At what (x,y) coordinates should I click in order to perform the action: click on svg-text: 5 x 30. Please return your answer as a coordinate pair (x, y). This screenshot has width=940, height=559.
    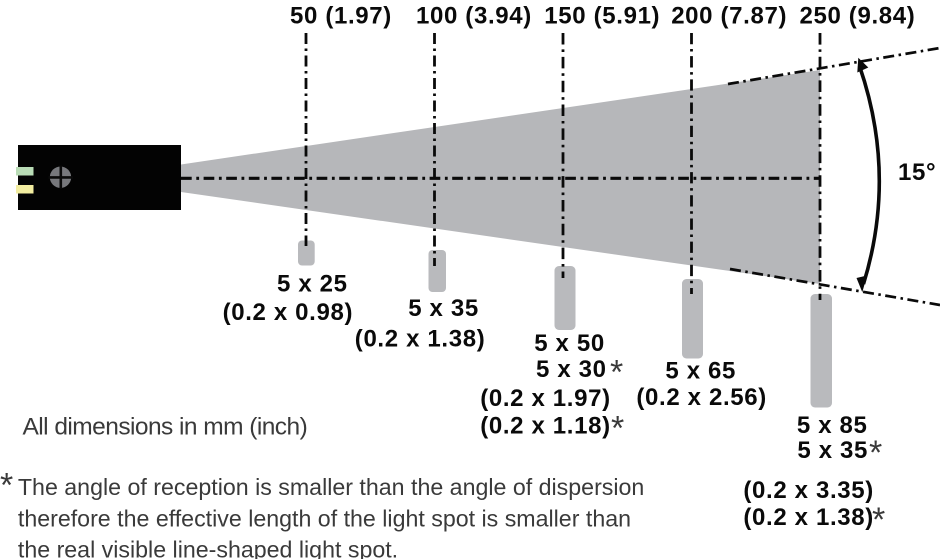
    Looking at the image, I should click on (571, 369).